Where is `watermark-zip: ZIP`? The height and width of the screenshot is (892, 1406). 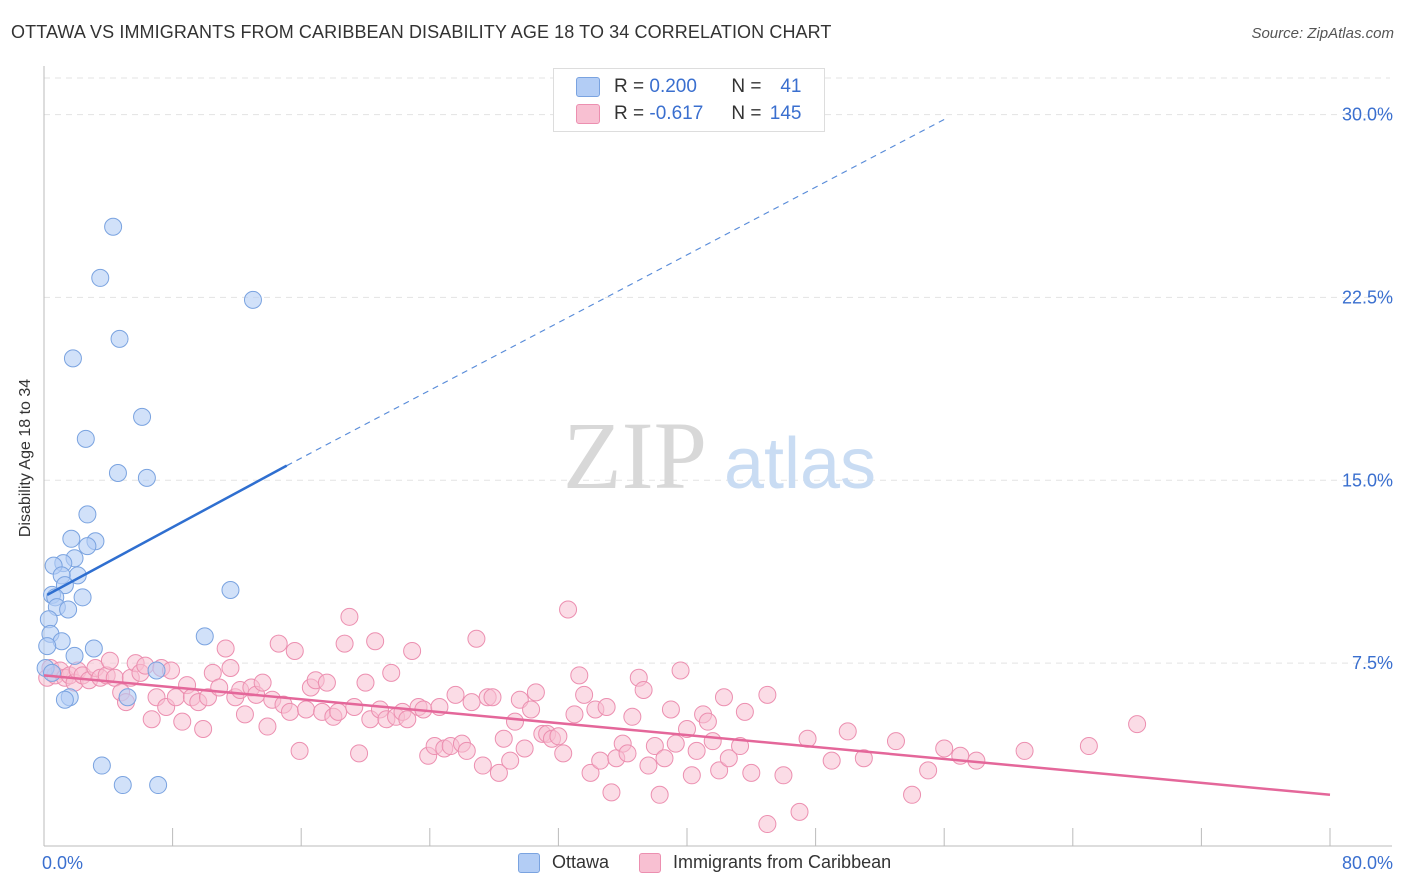 watermark-zip: ZIP is located at coordinates (635, 455).